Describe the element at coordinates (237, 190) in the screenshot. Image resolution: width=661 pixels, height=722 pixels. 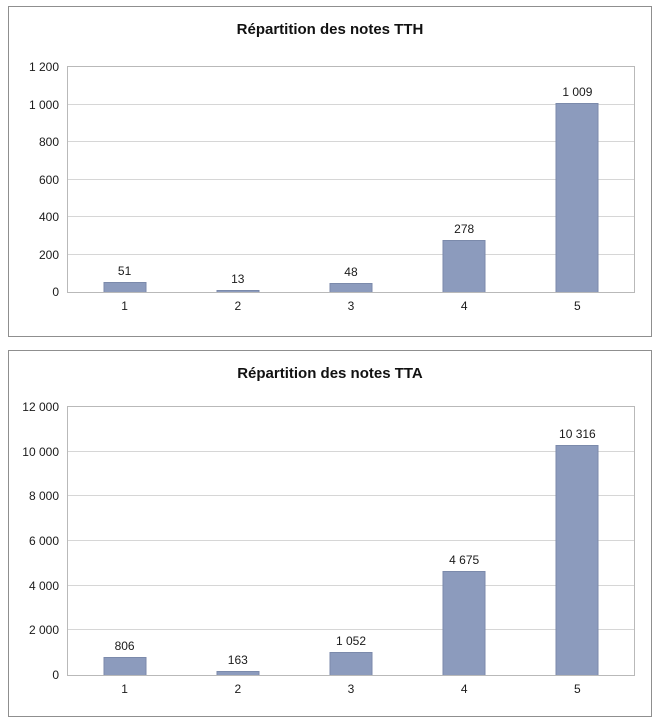
I see `bar-slot: 13 2` at that location.